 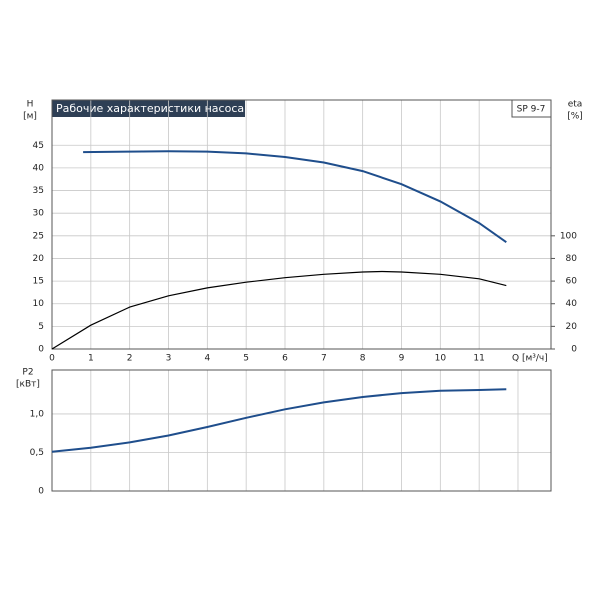 What do you see at coordinates (39, 168) in the screenshot?
I see `y-tick-label: 40` at bounding box center [39, 168].